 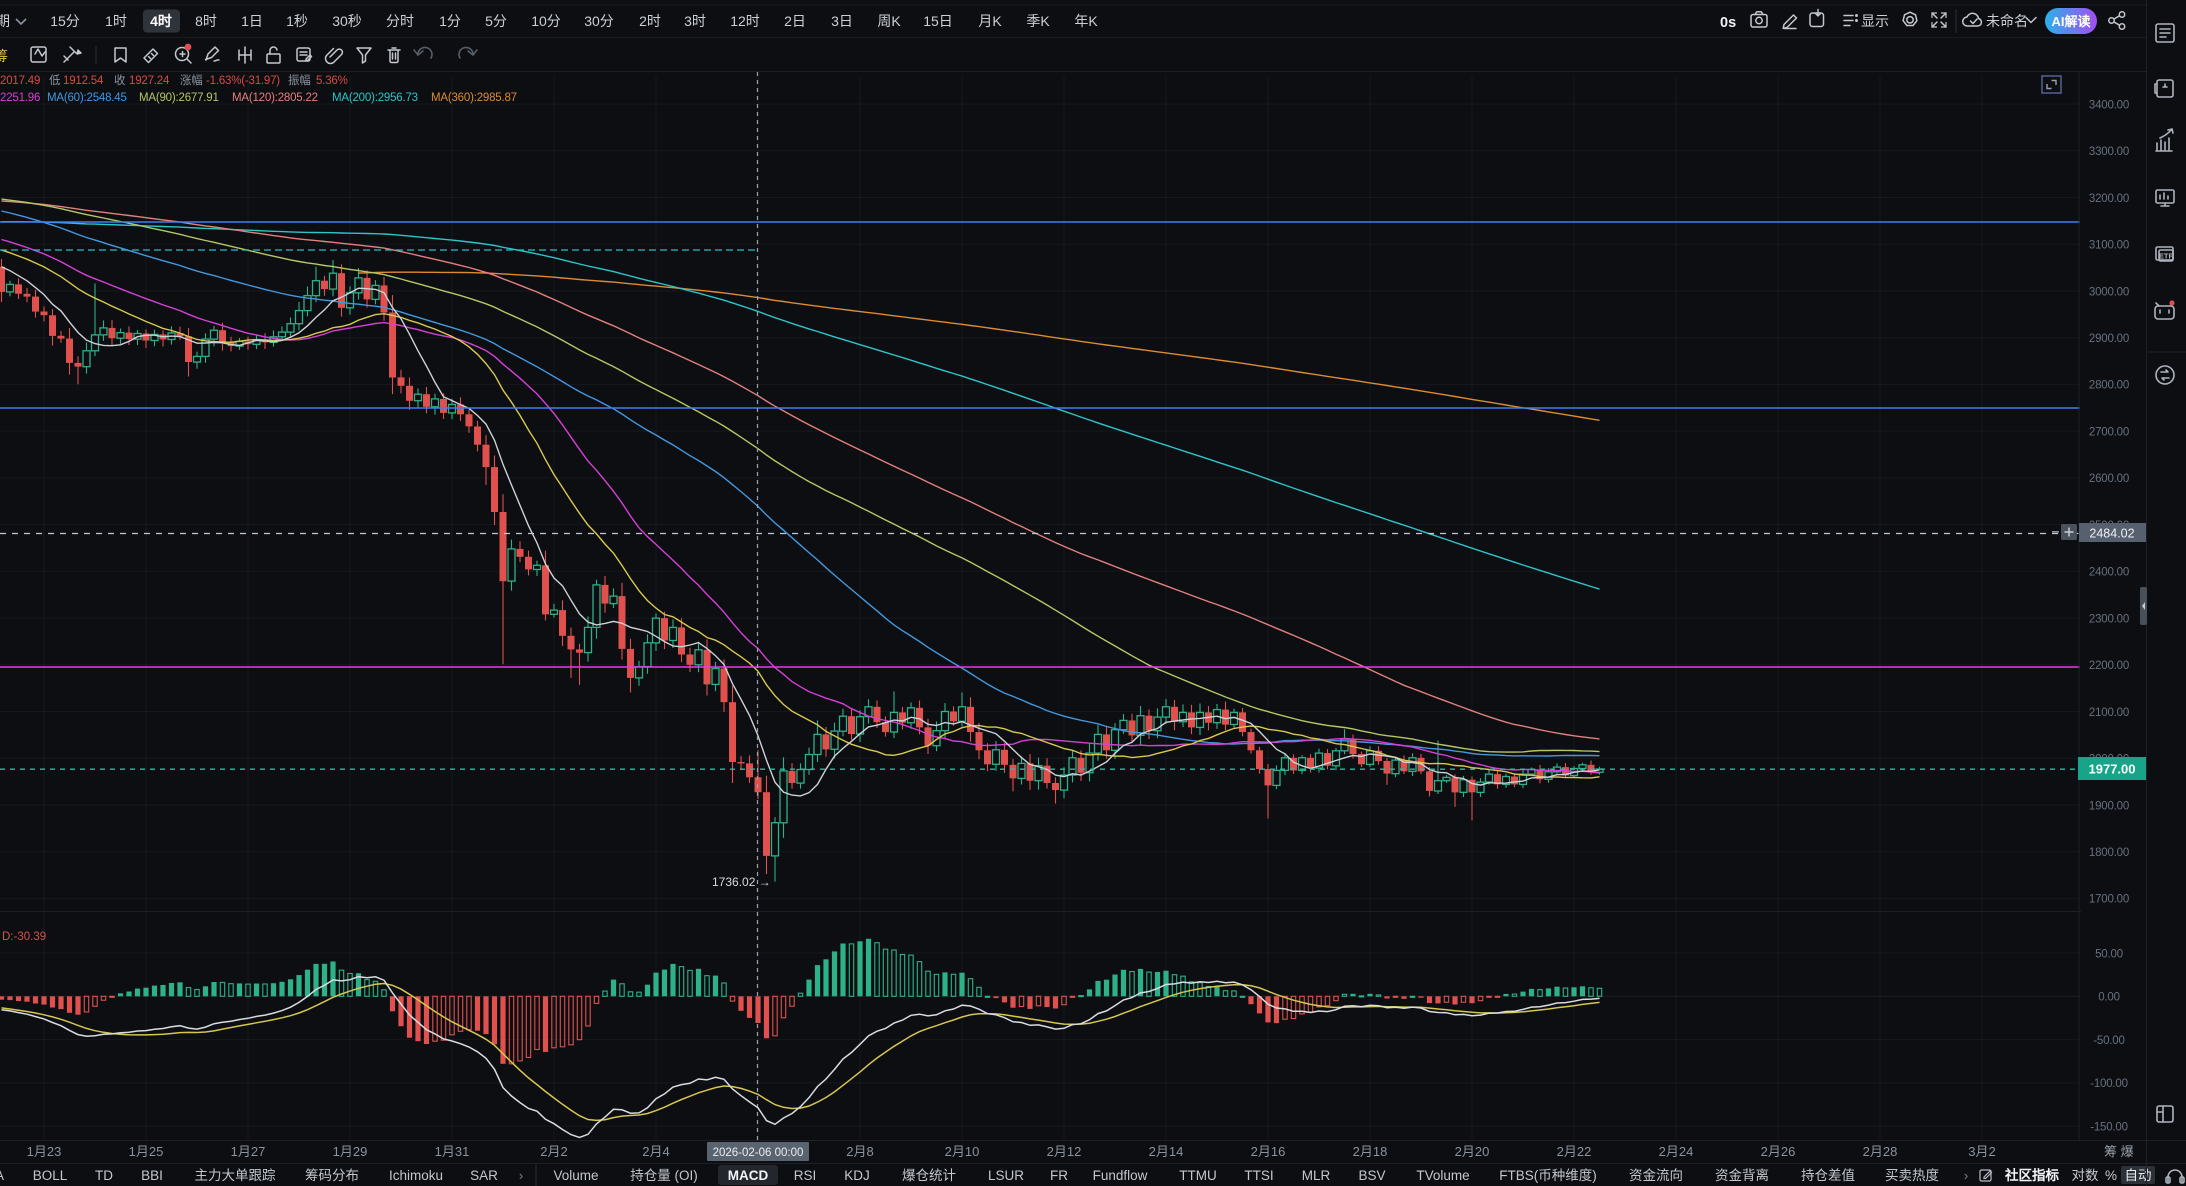 I want to click on svg-text: 2251.96, so click(x=20, y=98).